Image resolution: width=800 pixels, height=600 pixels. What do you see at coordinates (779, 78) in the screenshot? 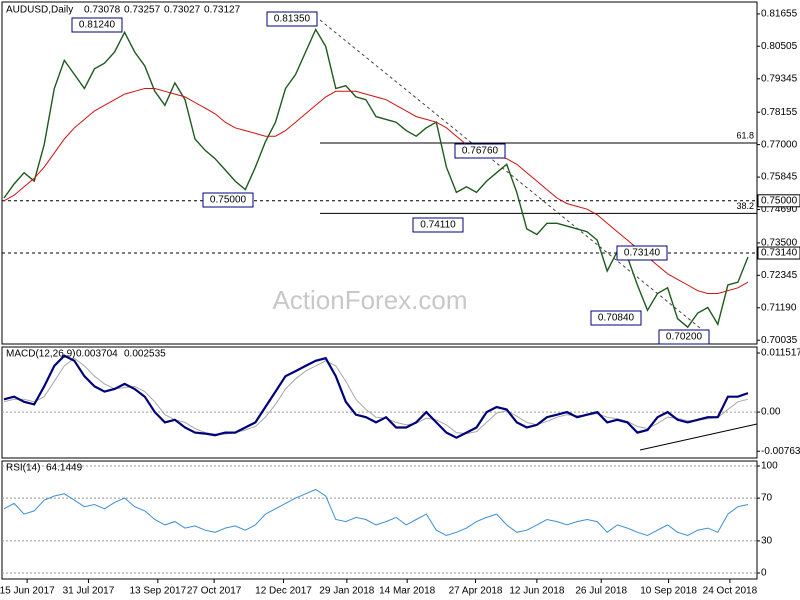
I see `y-tick-label: 0.79345` at bounding box center [779, 78].